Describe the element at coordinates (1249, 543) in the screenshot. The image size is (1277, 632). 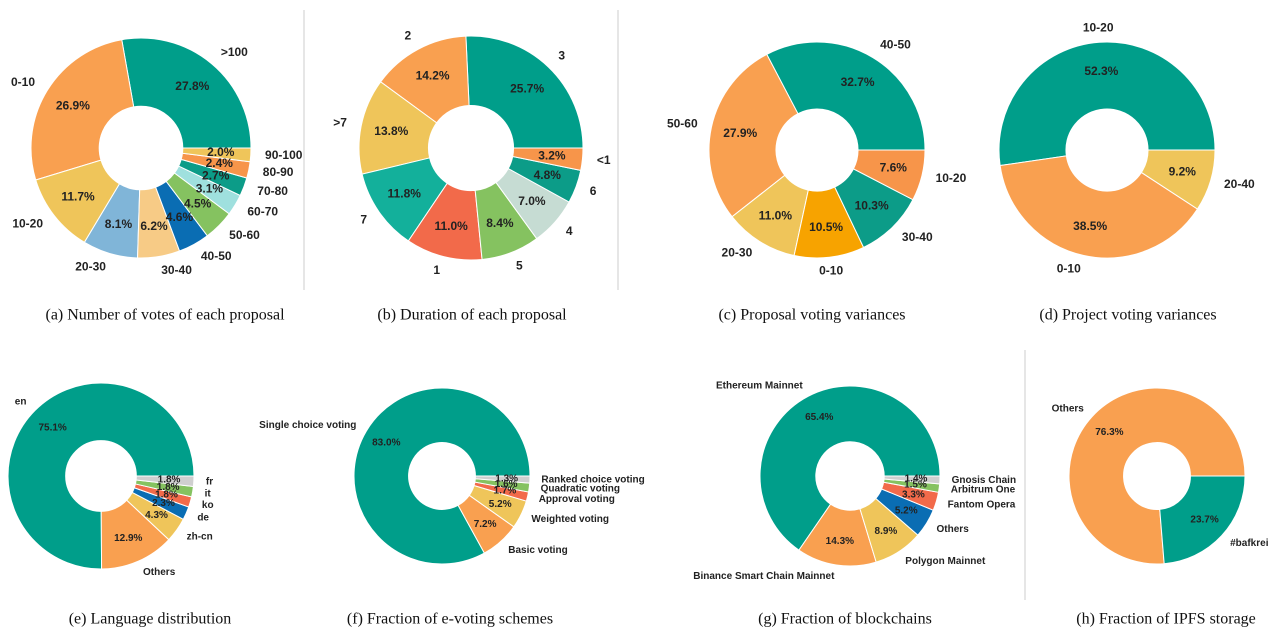
I see `category-label: #bafkrei` at that location.